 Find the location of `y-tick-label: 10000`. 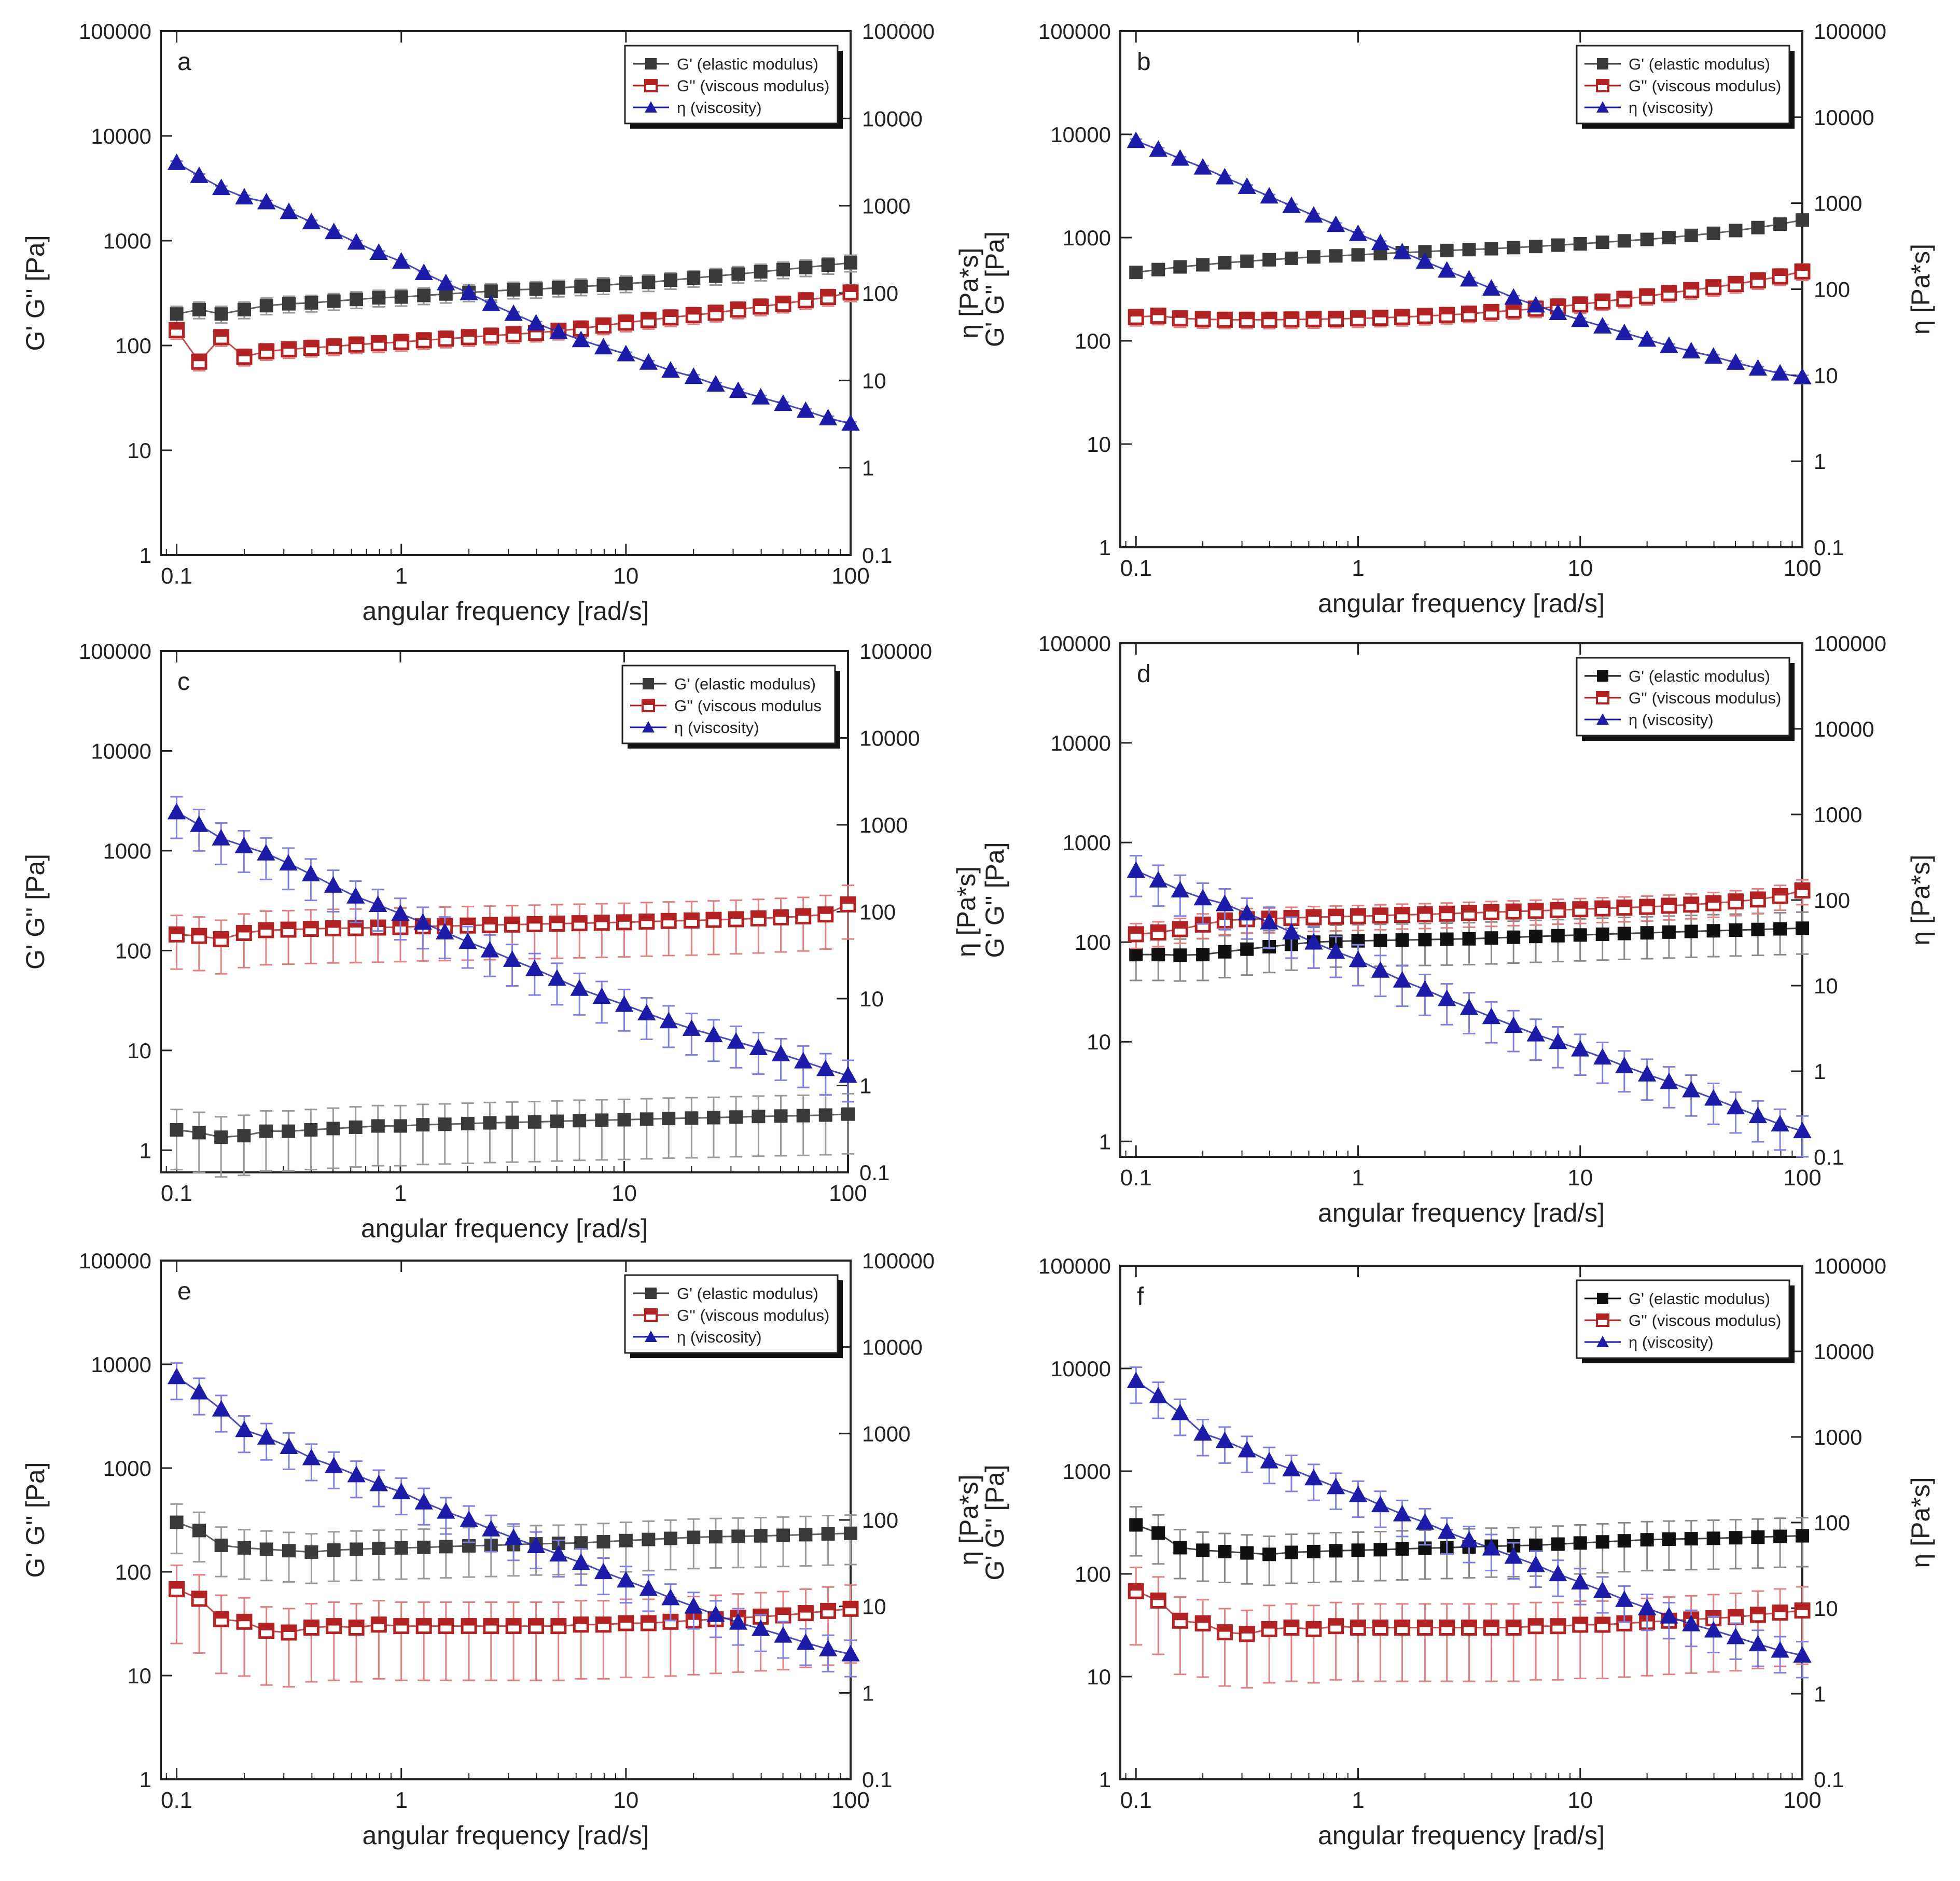

y-tick-label: 10000 is located at coordinates (121, 136).